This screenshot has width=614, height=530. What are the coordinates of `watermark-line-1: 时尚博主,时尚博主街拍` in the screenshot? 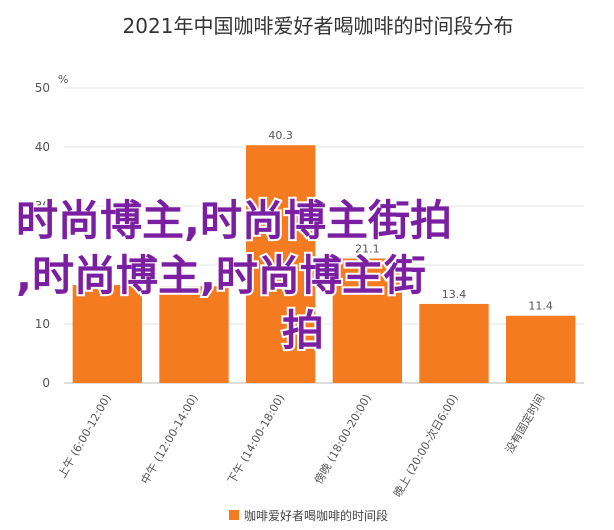 It's located at (234, 220).